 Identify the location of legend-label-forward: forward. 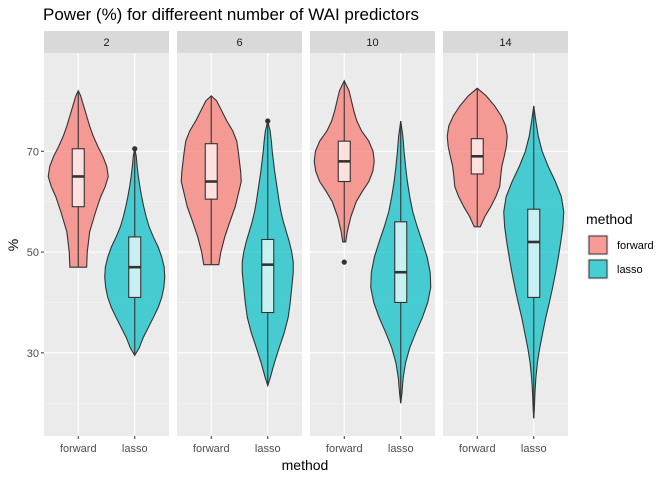
(635, 246).